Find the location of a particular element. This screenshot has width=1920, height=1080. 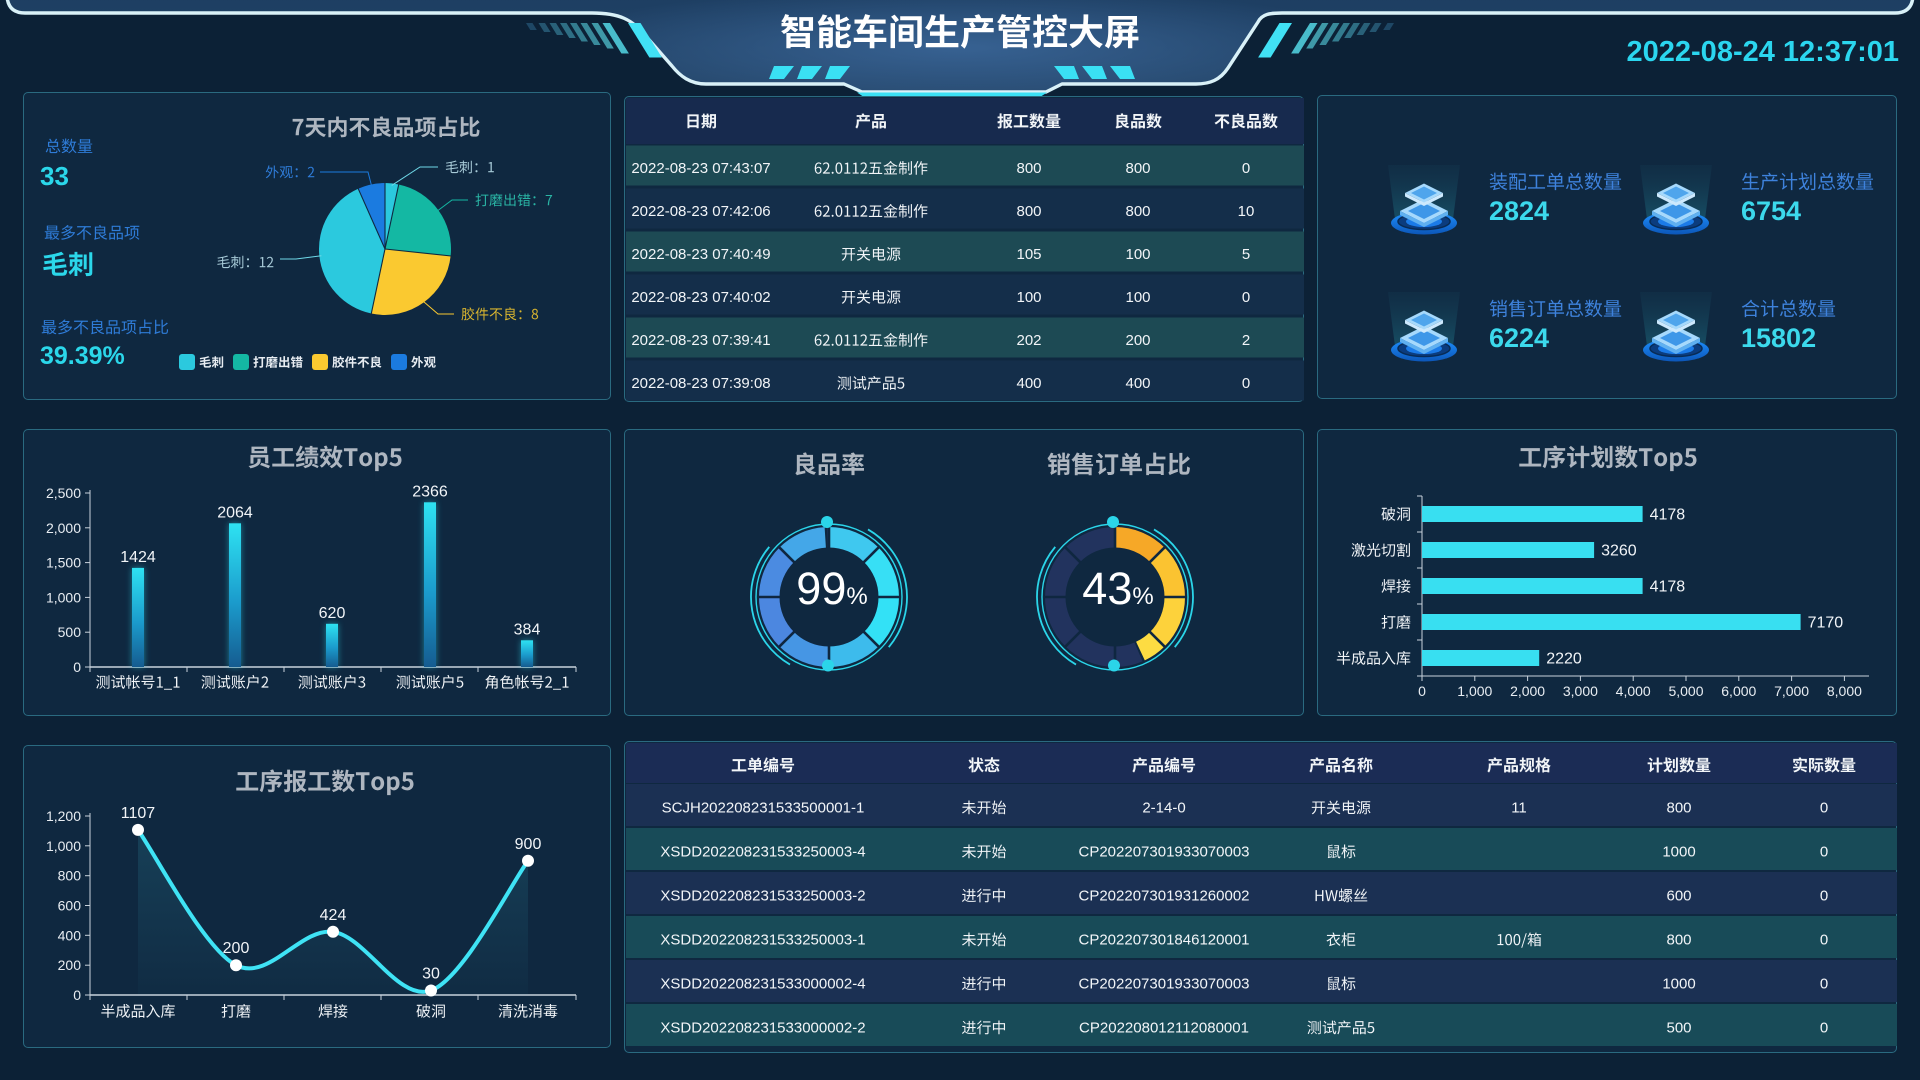

svg-text: 1424 is located at coordinates (138, 557).